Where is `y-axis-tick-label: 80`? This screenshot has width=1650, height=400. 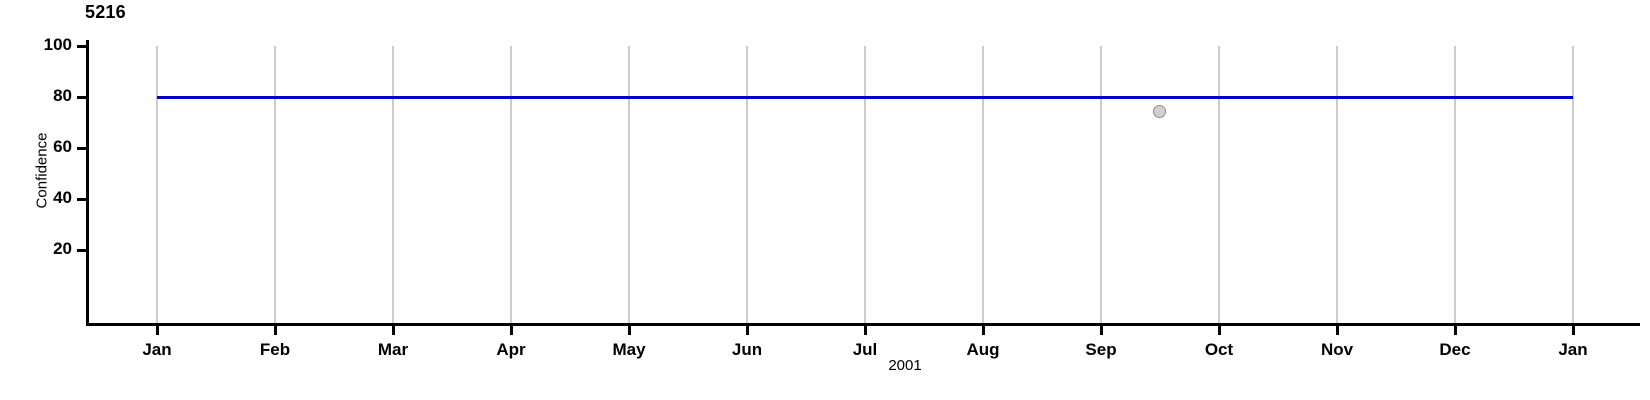
y-axis-tick-label: 80 is located at coordinates (62, 95).